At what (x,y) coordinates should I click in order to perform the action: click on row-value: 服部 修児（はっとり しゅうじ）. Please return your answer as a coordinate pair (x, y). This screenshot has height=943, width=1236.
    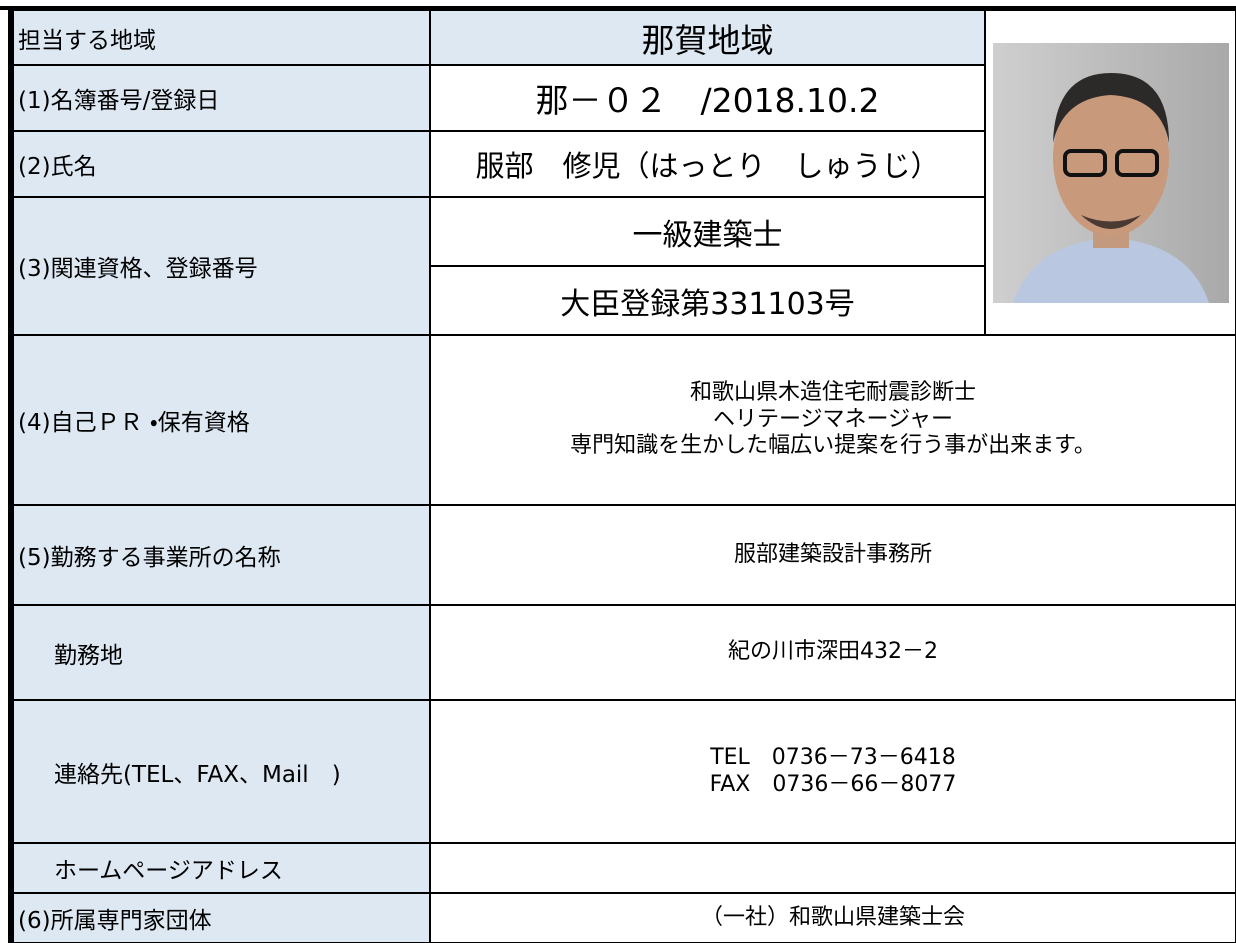
    Looking at the image, I should click on (707, 164).